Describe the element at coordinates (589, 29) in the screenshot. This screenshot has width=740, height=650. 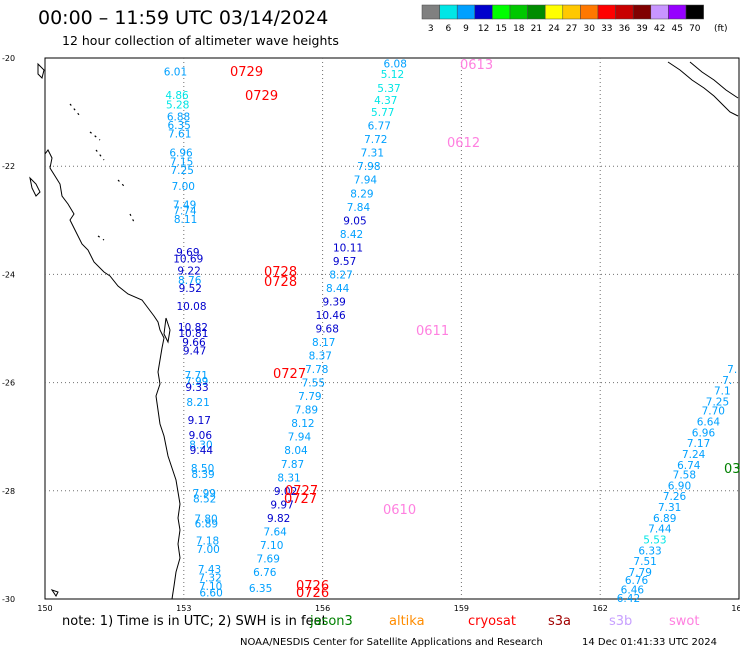
I see `scale-label: 30` at that location.